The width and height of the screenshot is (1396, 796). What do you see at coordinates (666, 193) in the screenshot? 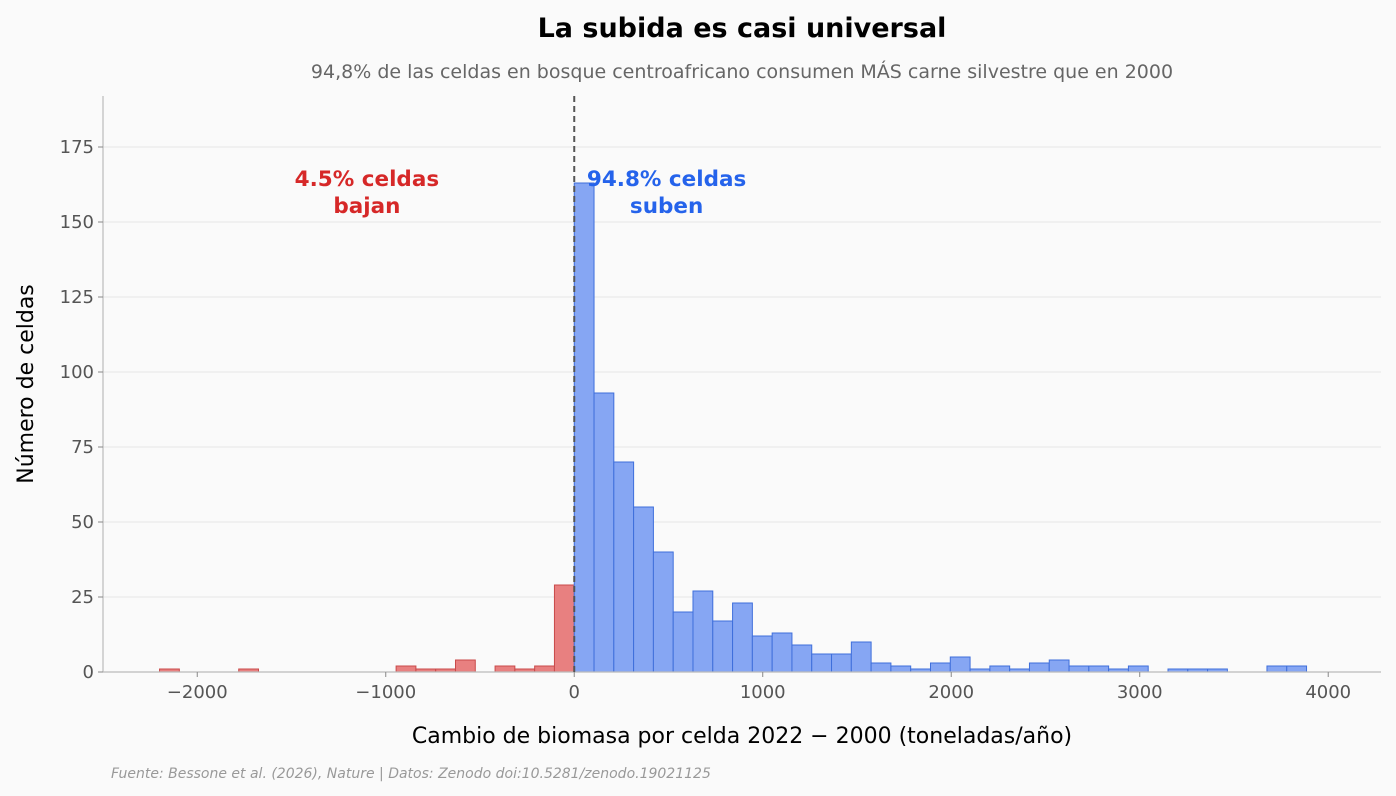
I see `positive-annotation: 94.8% celdas suben` at bounding box center [666, 193].